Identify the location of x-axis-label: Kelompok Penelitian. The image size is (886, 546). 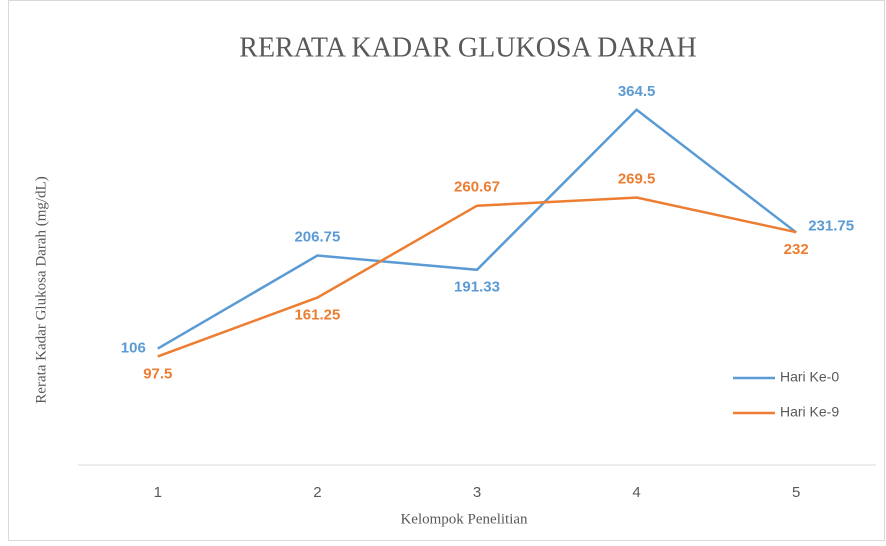
(464, 519).